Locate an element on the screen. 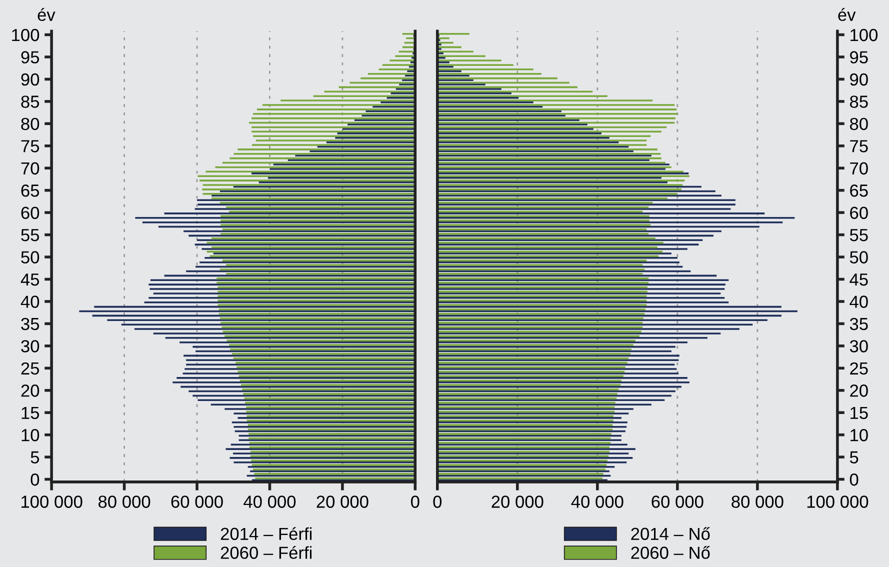  legend-label: 2060 – Nő is located at coordinates (670, 552).